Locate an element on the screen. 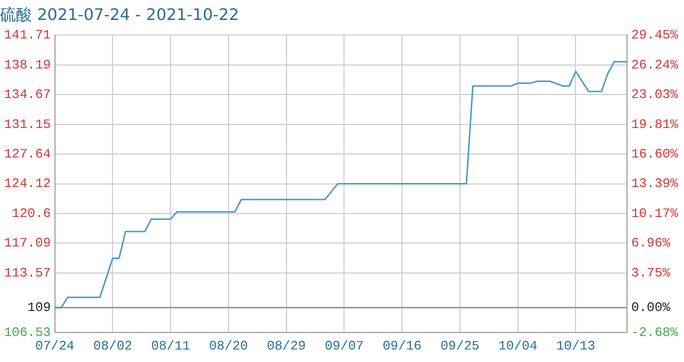  x-tick-label: 09/16 is located at coordinates (402, 346).